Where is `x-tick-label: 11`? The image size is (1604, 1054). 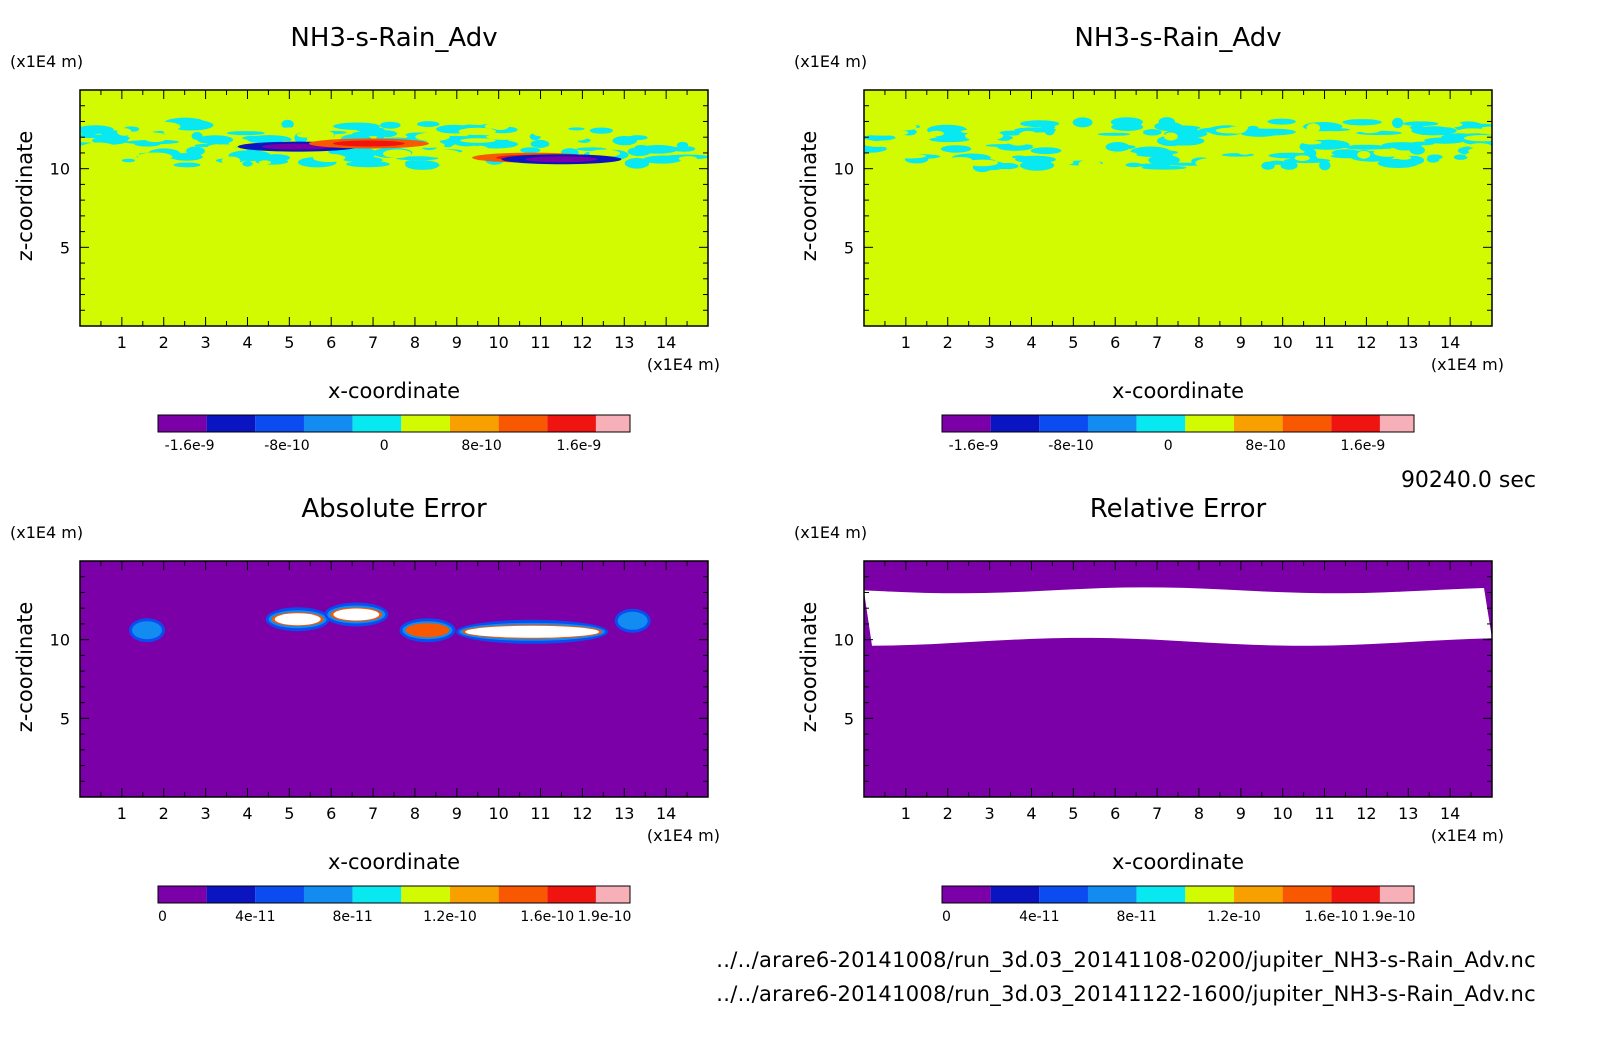
x-tick-label: 11 is located at coordinates (540, 813).